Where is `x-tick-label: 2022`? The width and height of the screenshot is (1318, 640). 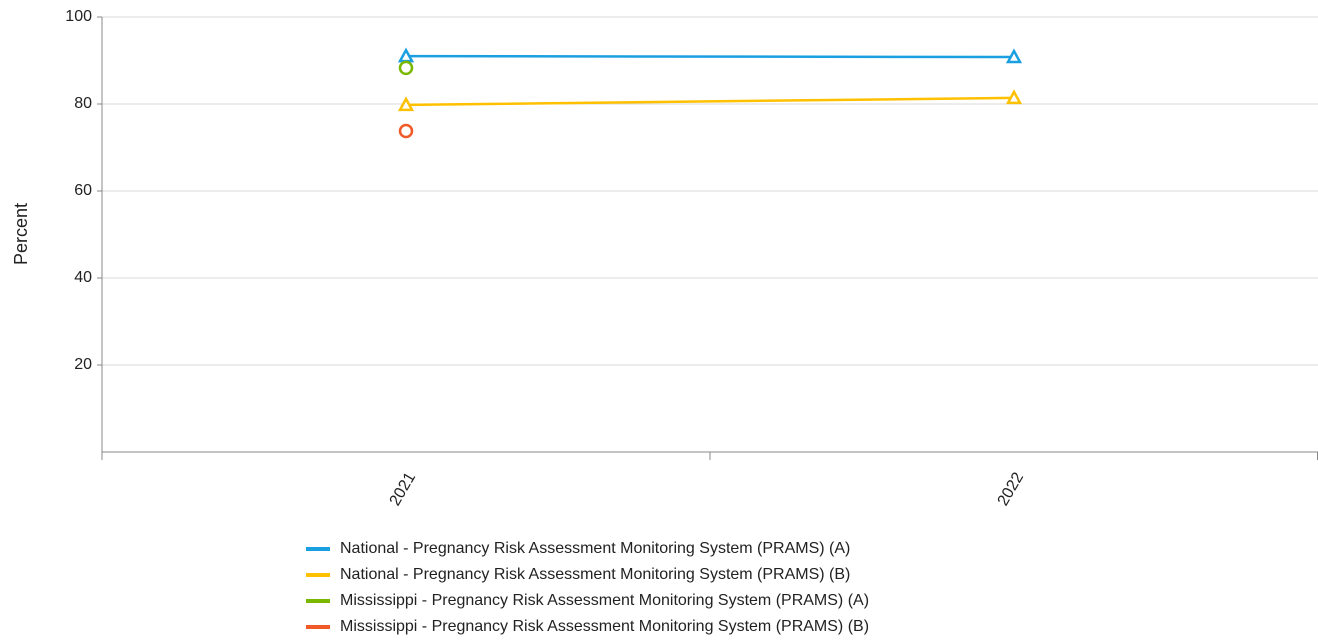
x-tick-label: 2022 is located at coordinates (1011, 489).